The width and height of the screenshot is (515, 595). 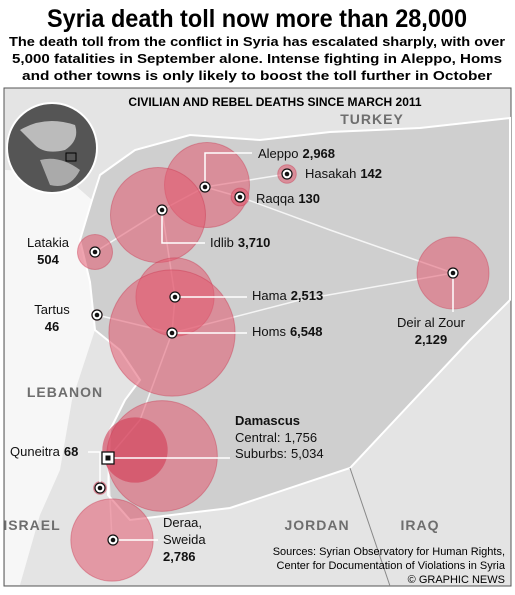 What do you see at coordinates (301, 437) in the screenshot?
I see `part-deaths: 1,756` at bounding box center [301, 437].